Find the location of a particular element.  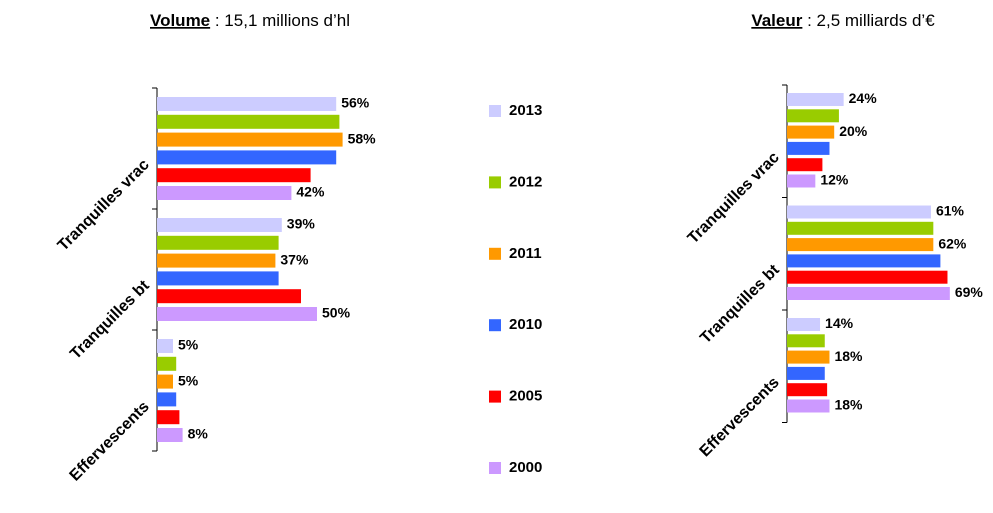

title-text: : 15,1 millions d’hl is located at coordinates (280, 20).